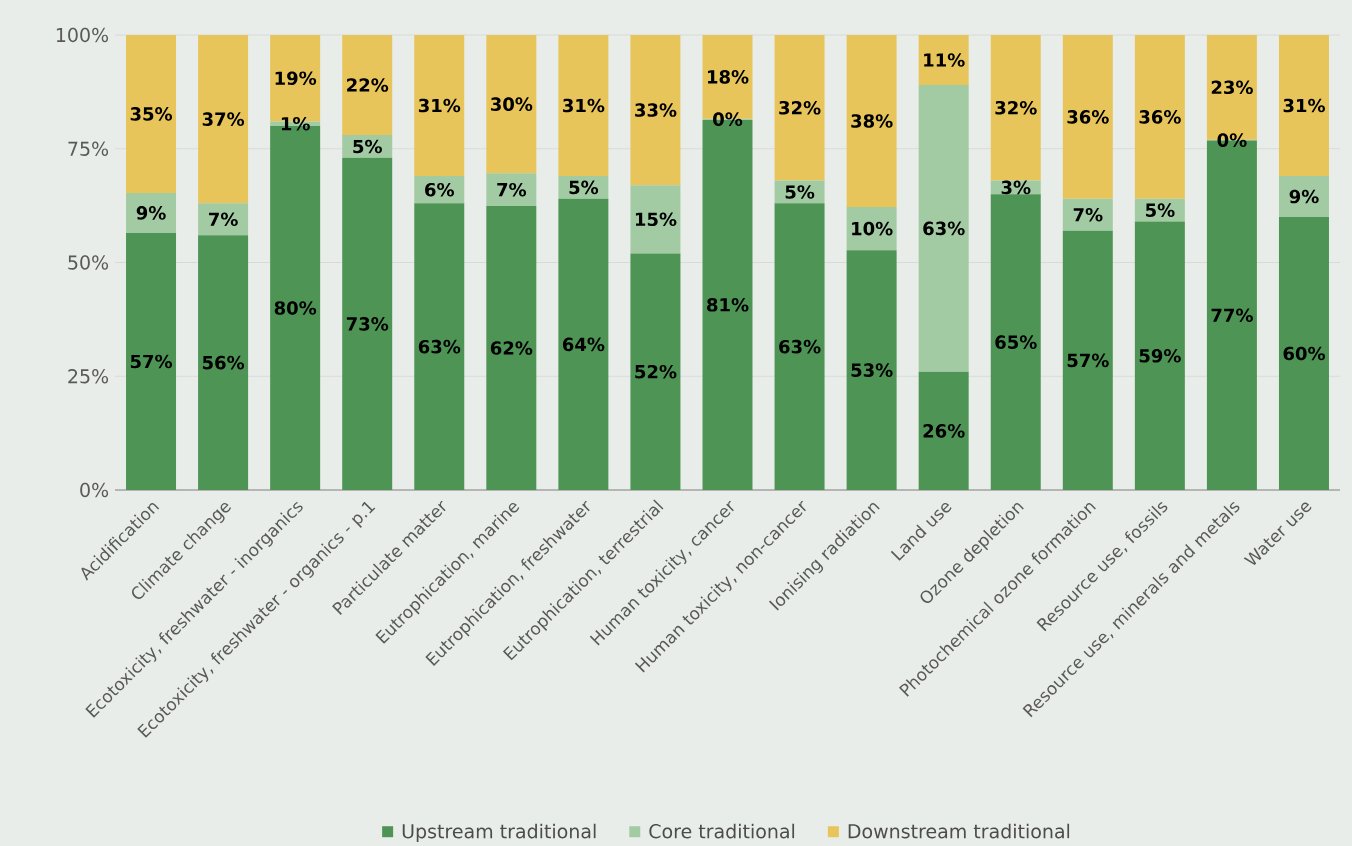  Describe the element at coordinates (296, 78) in the screenshot. I see `data-label: 19%` at that location.